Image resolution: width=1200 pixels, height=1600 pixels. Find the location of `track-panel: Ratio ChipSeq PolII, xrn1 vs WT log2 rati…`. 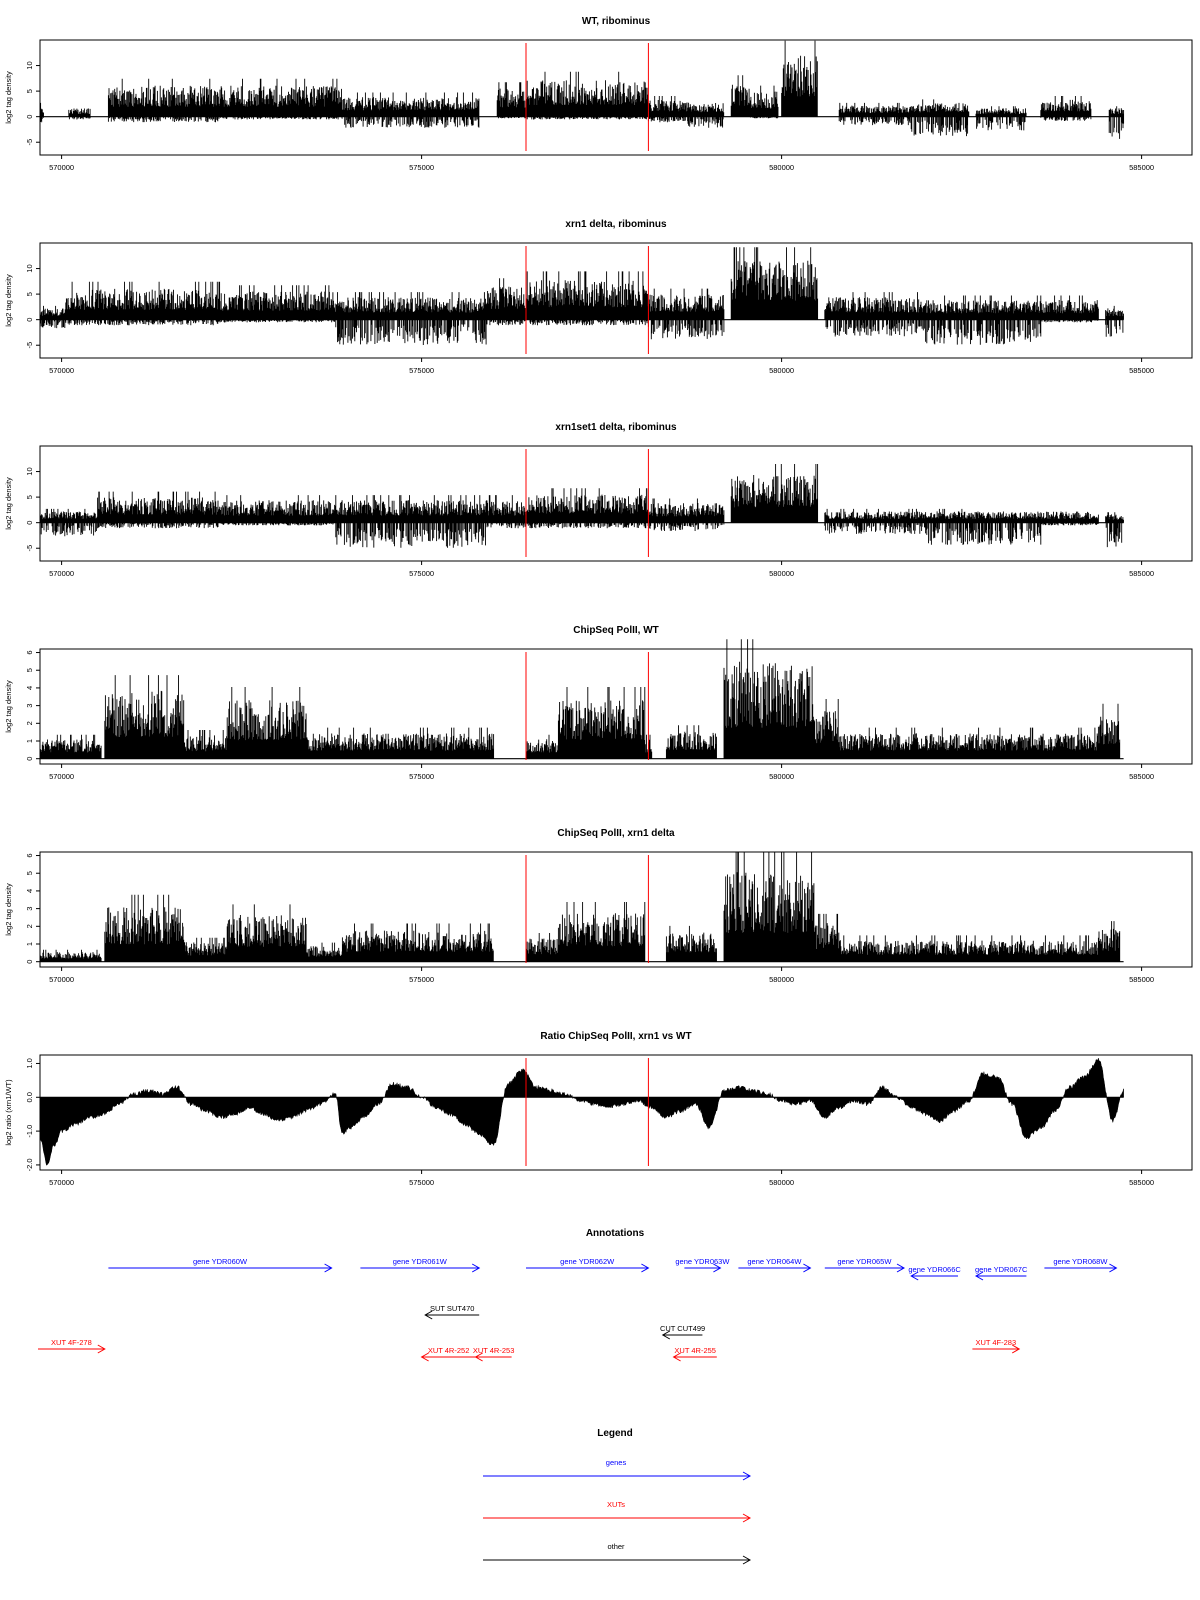

track-panel: Ratio ChipSeq PolII, xrn1 vs WT log2 rati… is located at coordinates (598, 1109).